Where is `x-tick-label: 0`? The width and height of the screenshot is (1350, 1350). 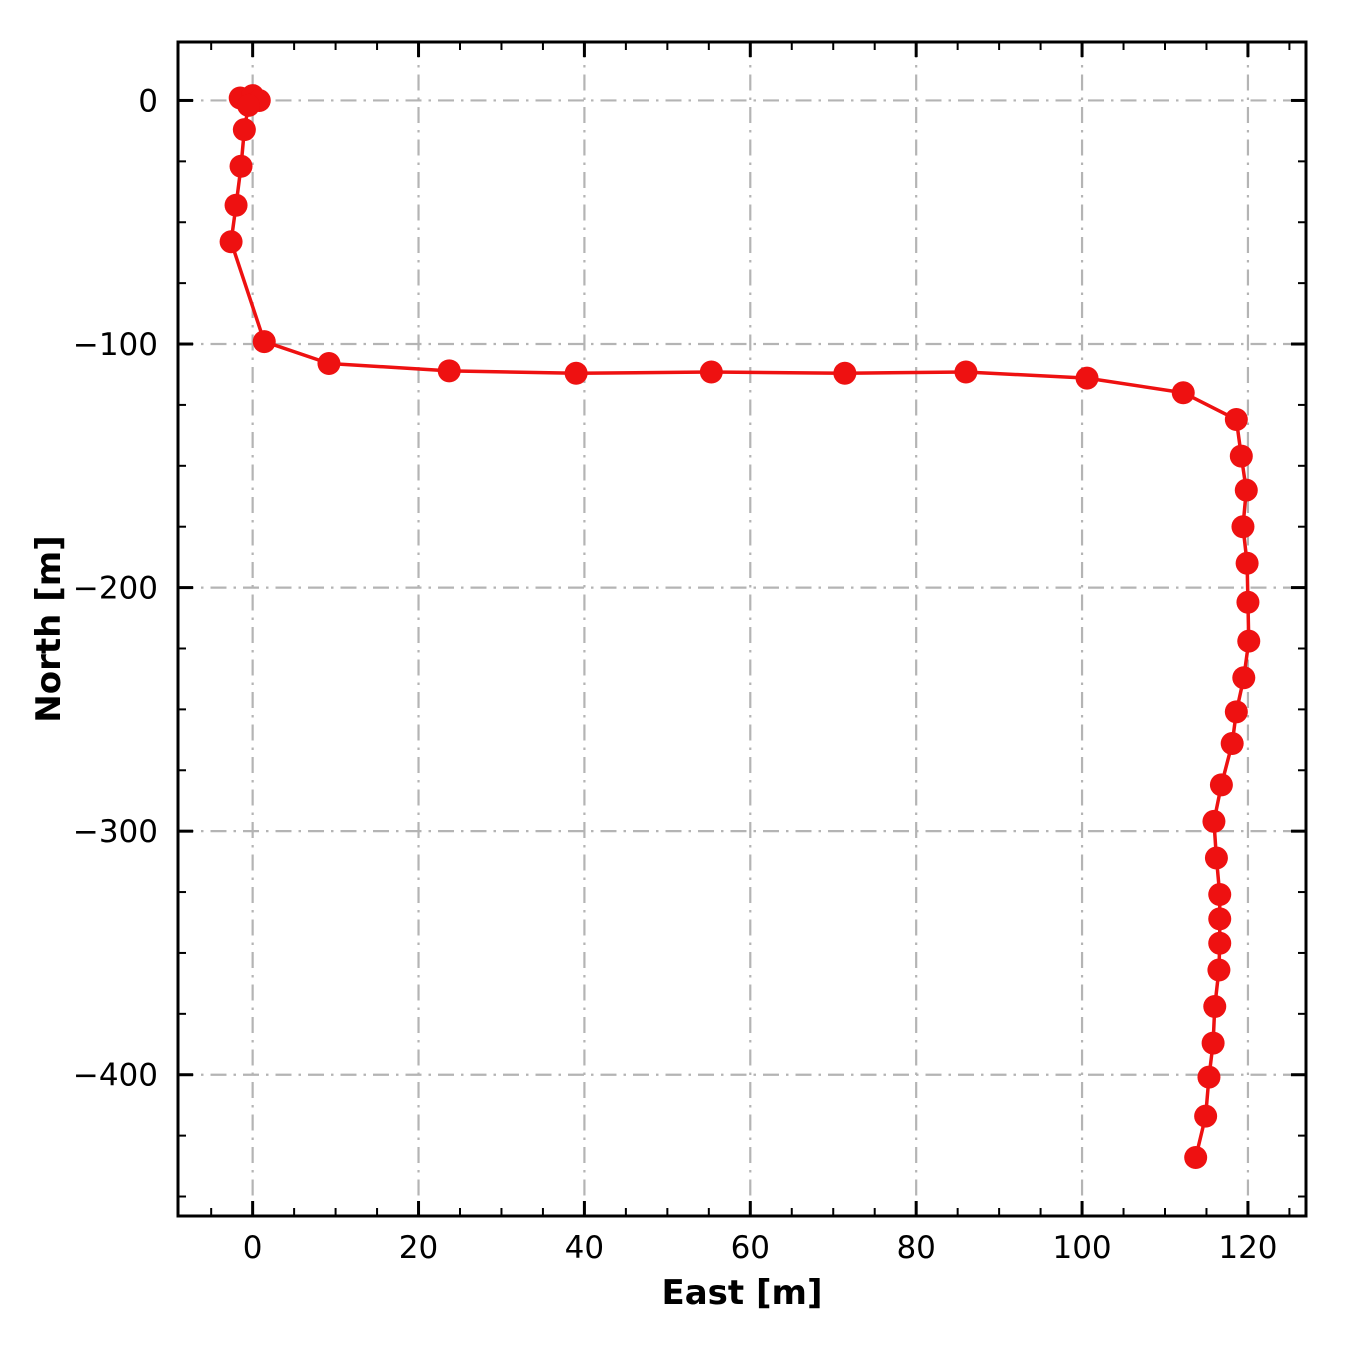 x-tick-label: 0 is located at coordinates (253, 1248).